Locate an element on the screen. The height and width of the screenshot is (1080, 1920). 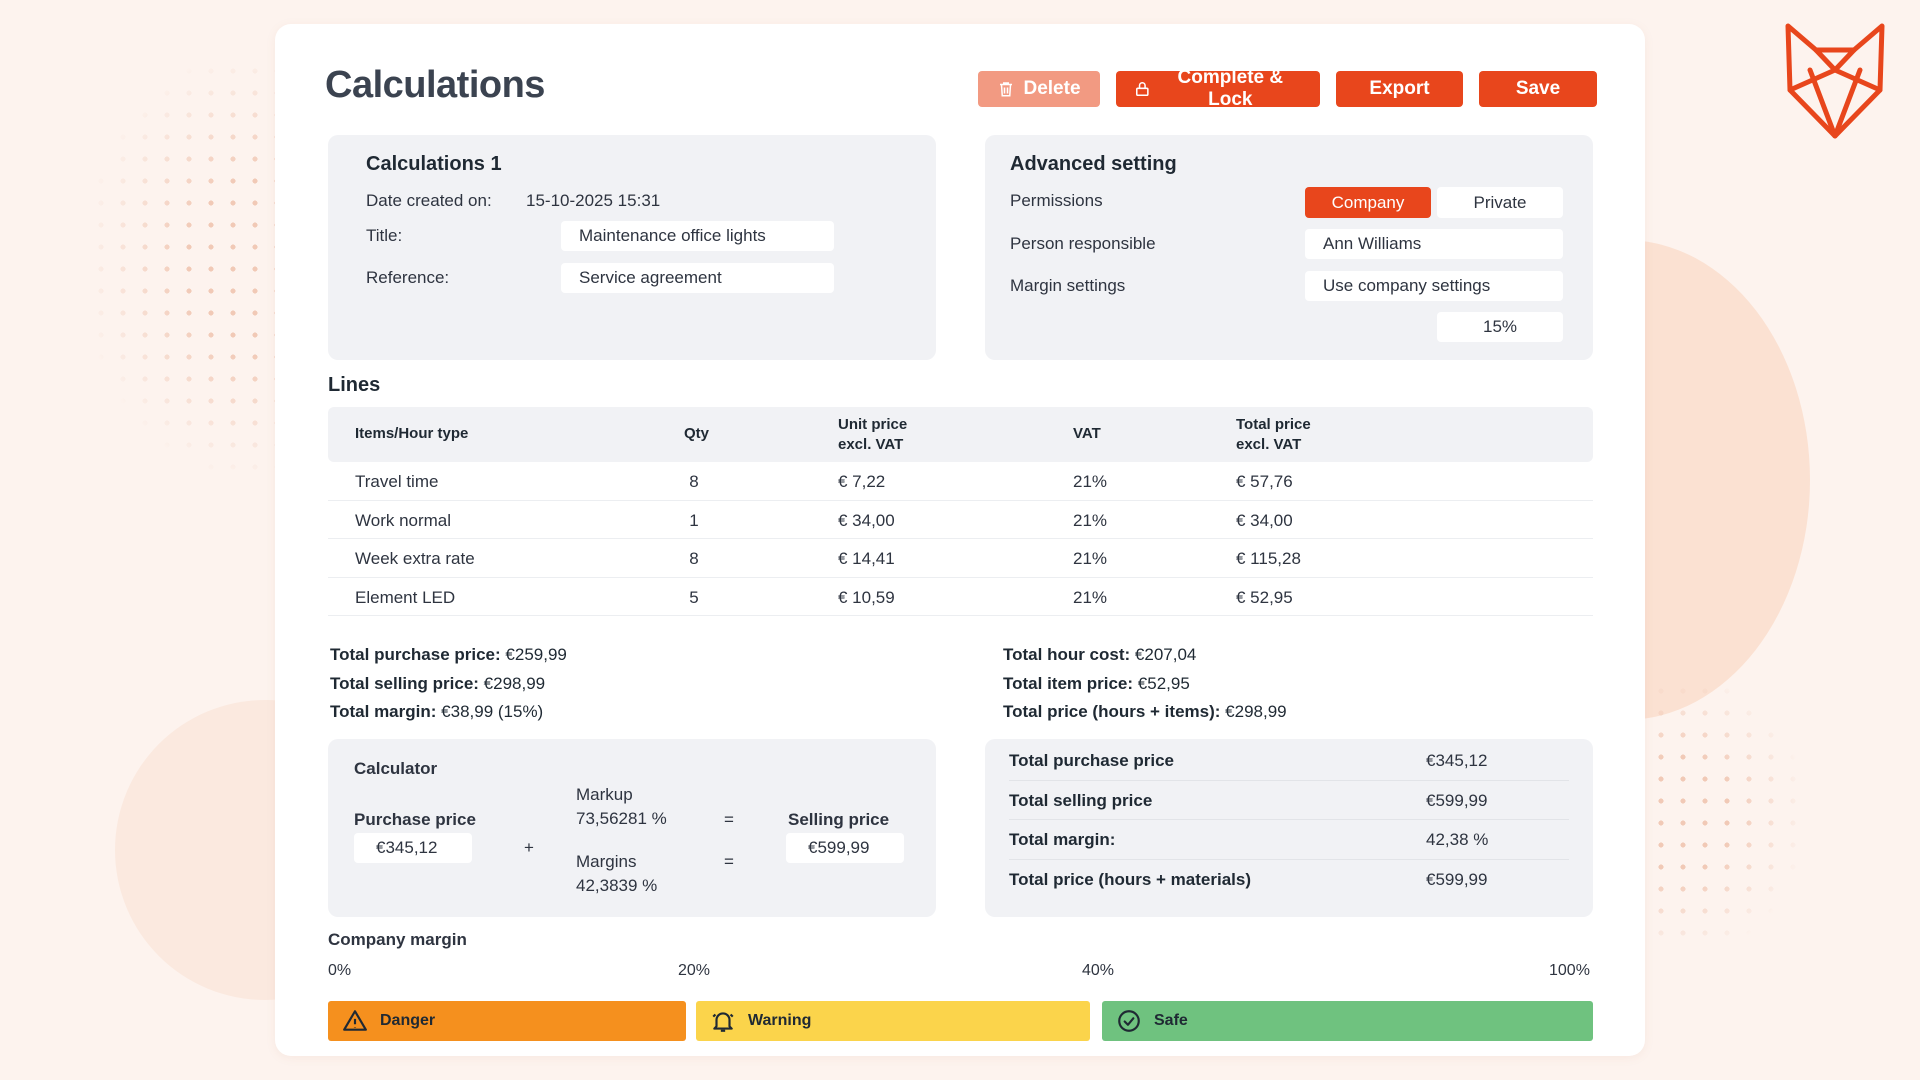
selling-price-input: €599,99 is located at coordinates (845, 848).